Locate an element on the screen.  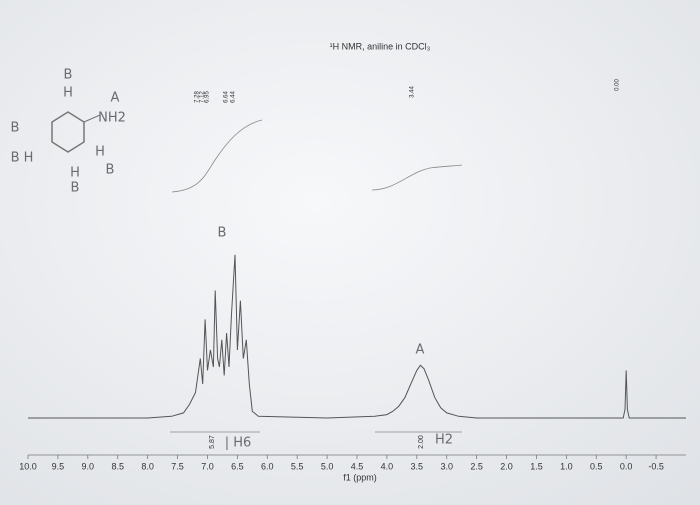
peak-label: 3.44 is located at coordinates (413, 92).